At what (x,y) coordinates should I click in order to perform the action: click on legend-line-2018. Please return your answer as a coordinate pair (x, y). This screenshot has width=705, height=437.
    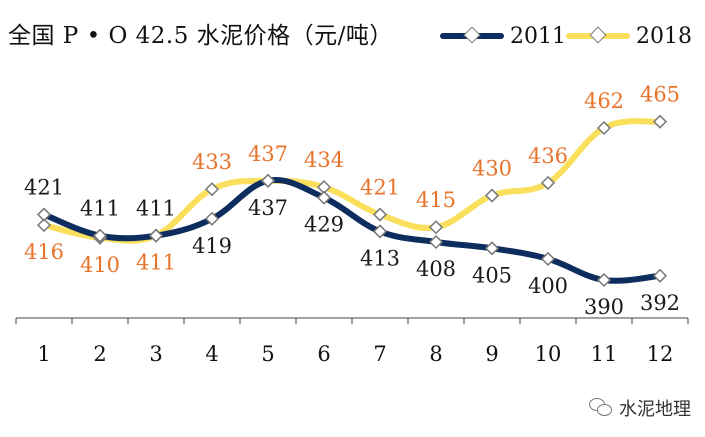
    Looking at the image, I should click on (598, 35).